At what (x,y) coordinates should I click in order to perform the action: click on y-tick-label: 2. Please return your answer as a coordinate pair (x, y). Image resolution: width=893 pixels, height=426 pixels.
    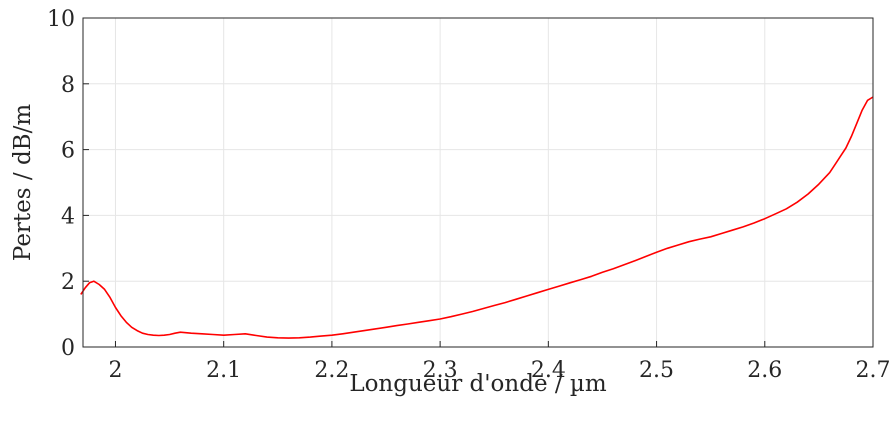
    Looking at the image, I should click on (68, 282).